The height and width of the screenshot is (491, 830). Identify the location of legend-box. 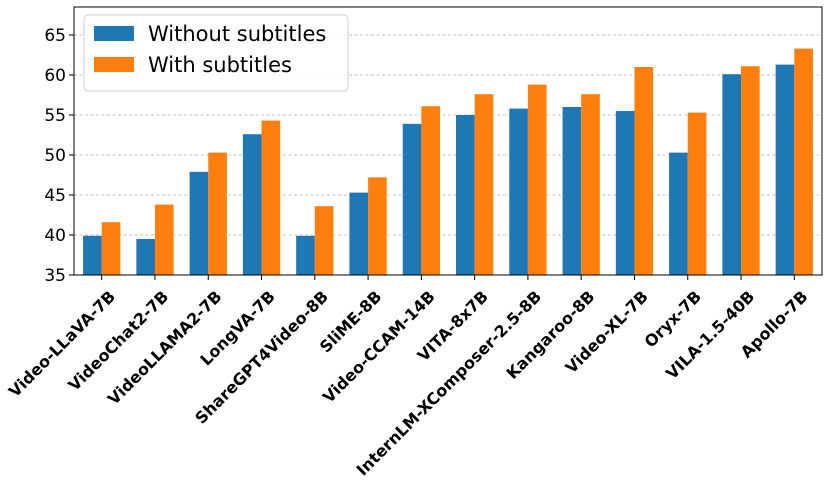
(216, 53).